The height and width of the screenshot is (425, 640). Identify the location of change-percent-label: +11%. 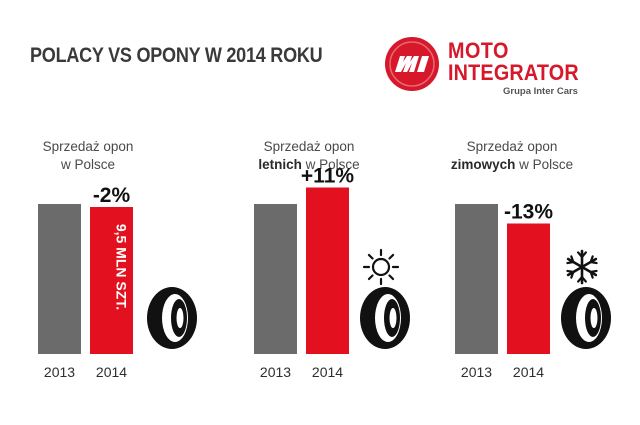
(327, 176).